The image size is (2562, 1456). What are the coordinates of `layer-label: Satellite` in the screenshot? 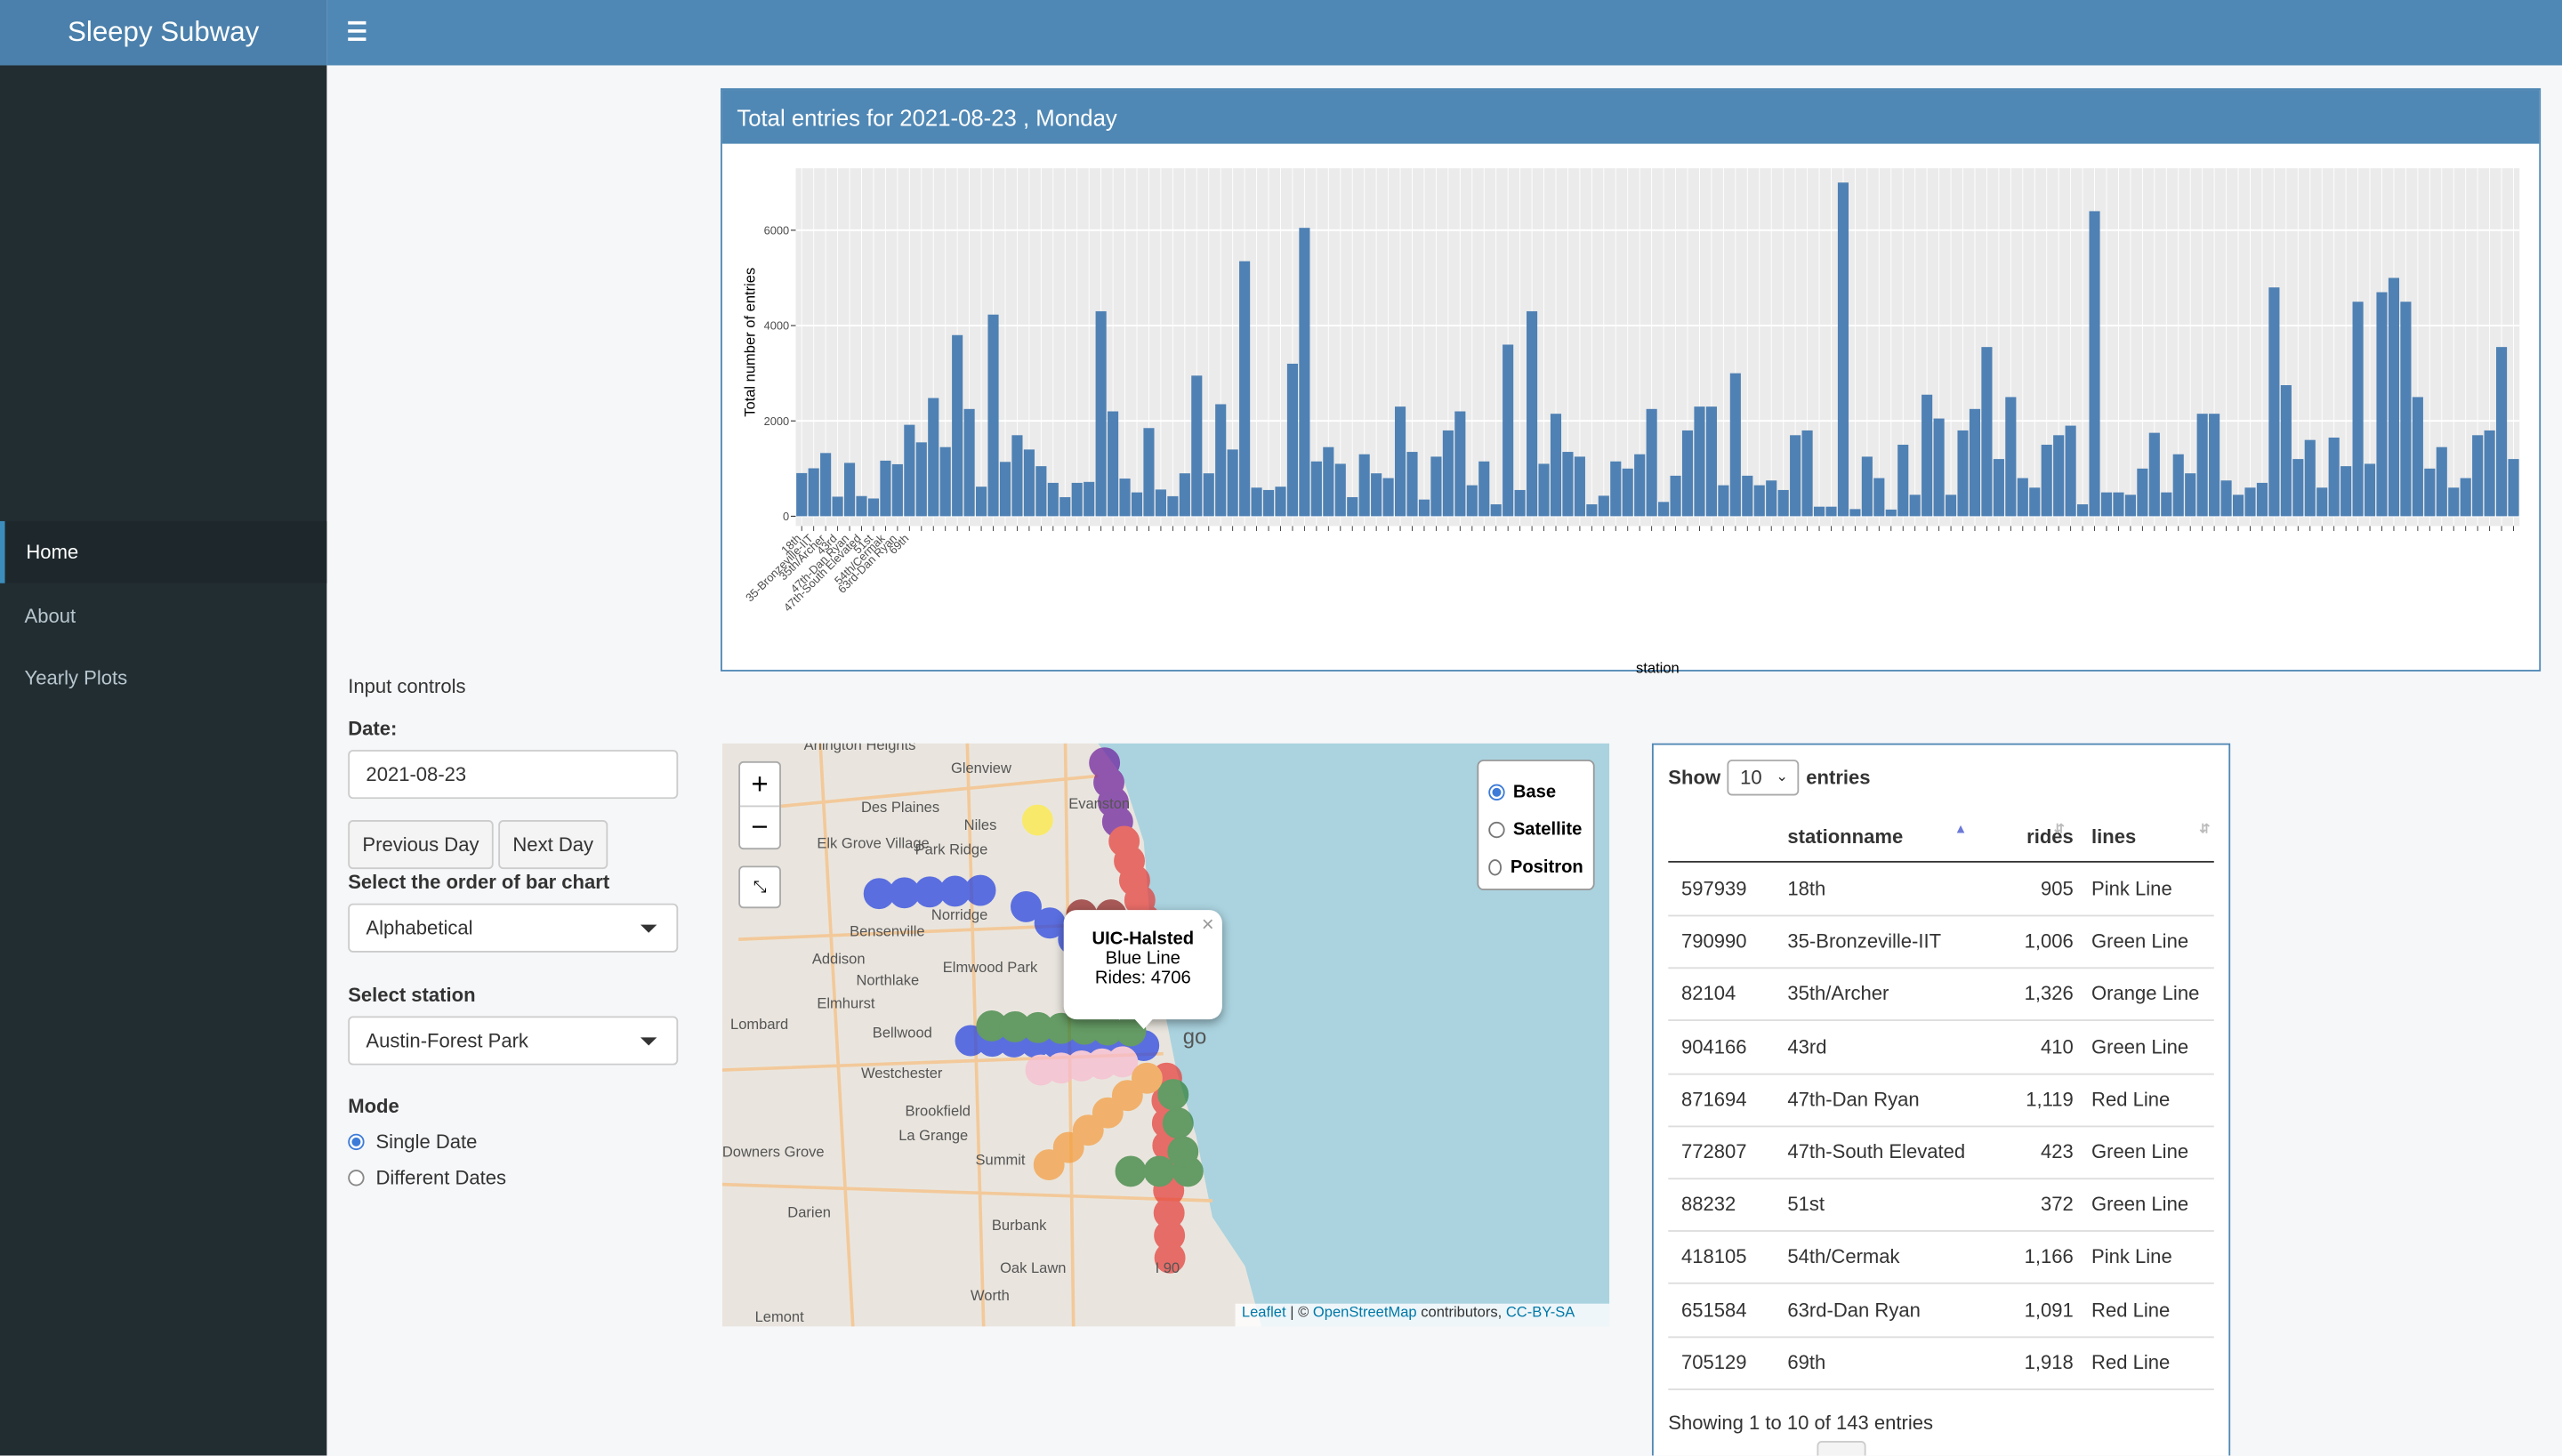 It's located at (1547, 829).